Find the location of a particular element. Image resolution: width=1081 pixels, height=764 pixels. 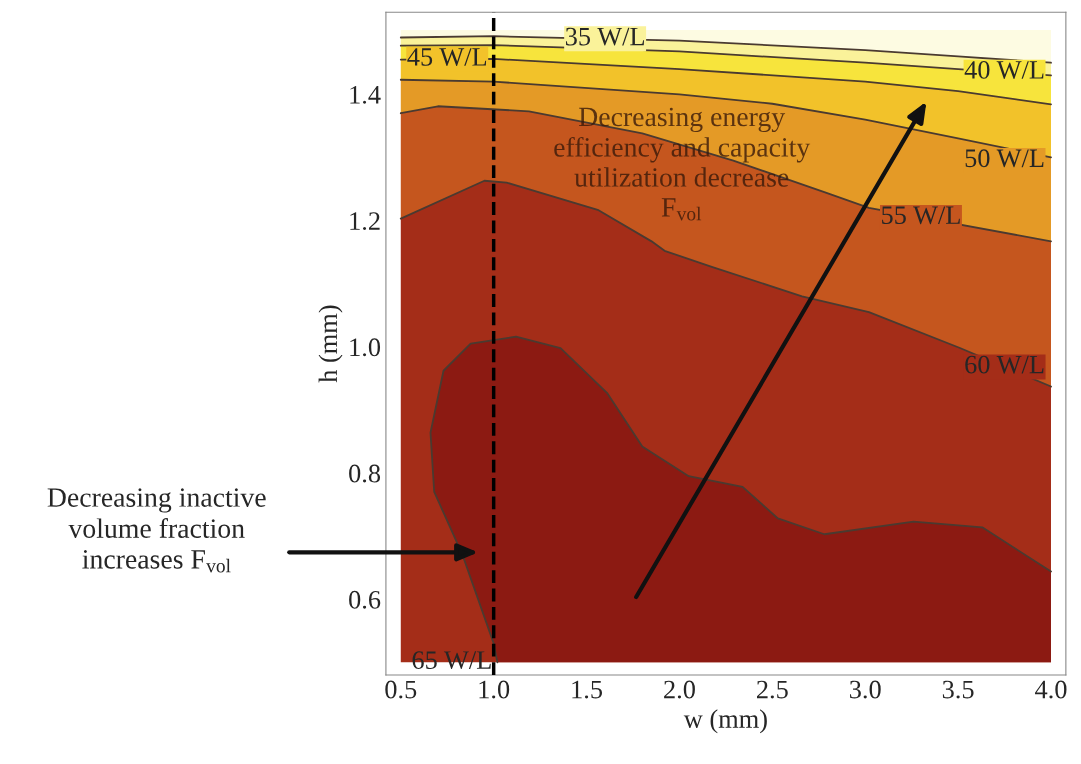

x-tick-label: 3.0 is located at coordinates (865, 689).